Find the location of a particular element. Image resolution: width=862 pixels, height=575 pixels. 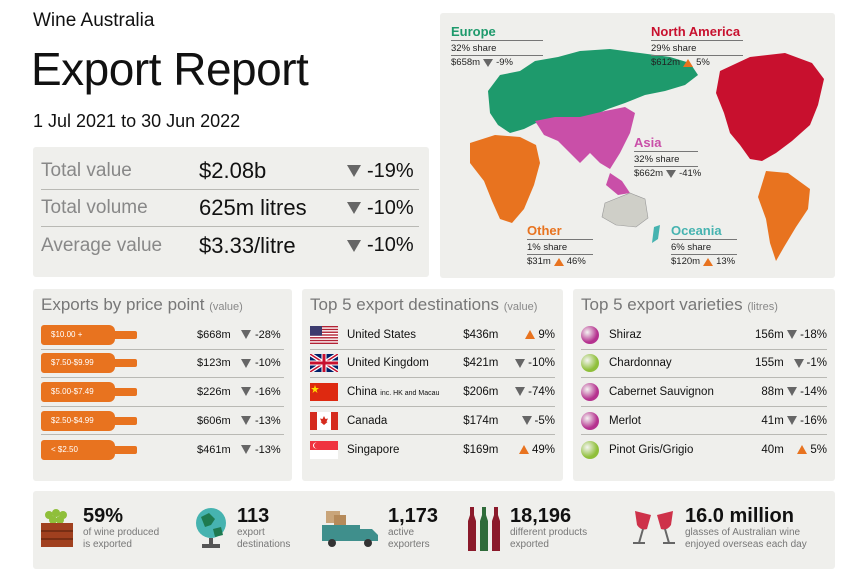

destination-name-text: United States is located at coordinates (382, 334).